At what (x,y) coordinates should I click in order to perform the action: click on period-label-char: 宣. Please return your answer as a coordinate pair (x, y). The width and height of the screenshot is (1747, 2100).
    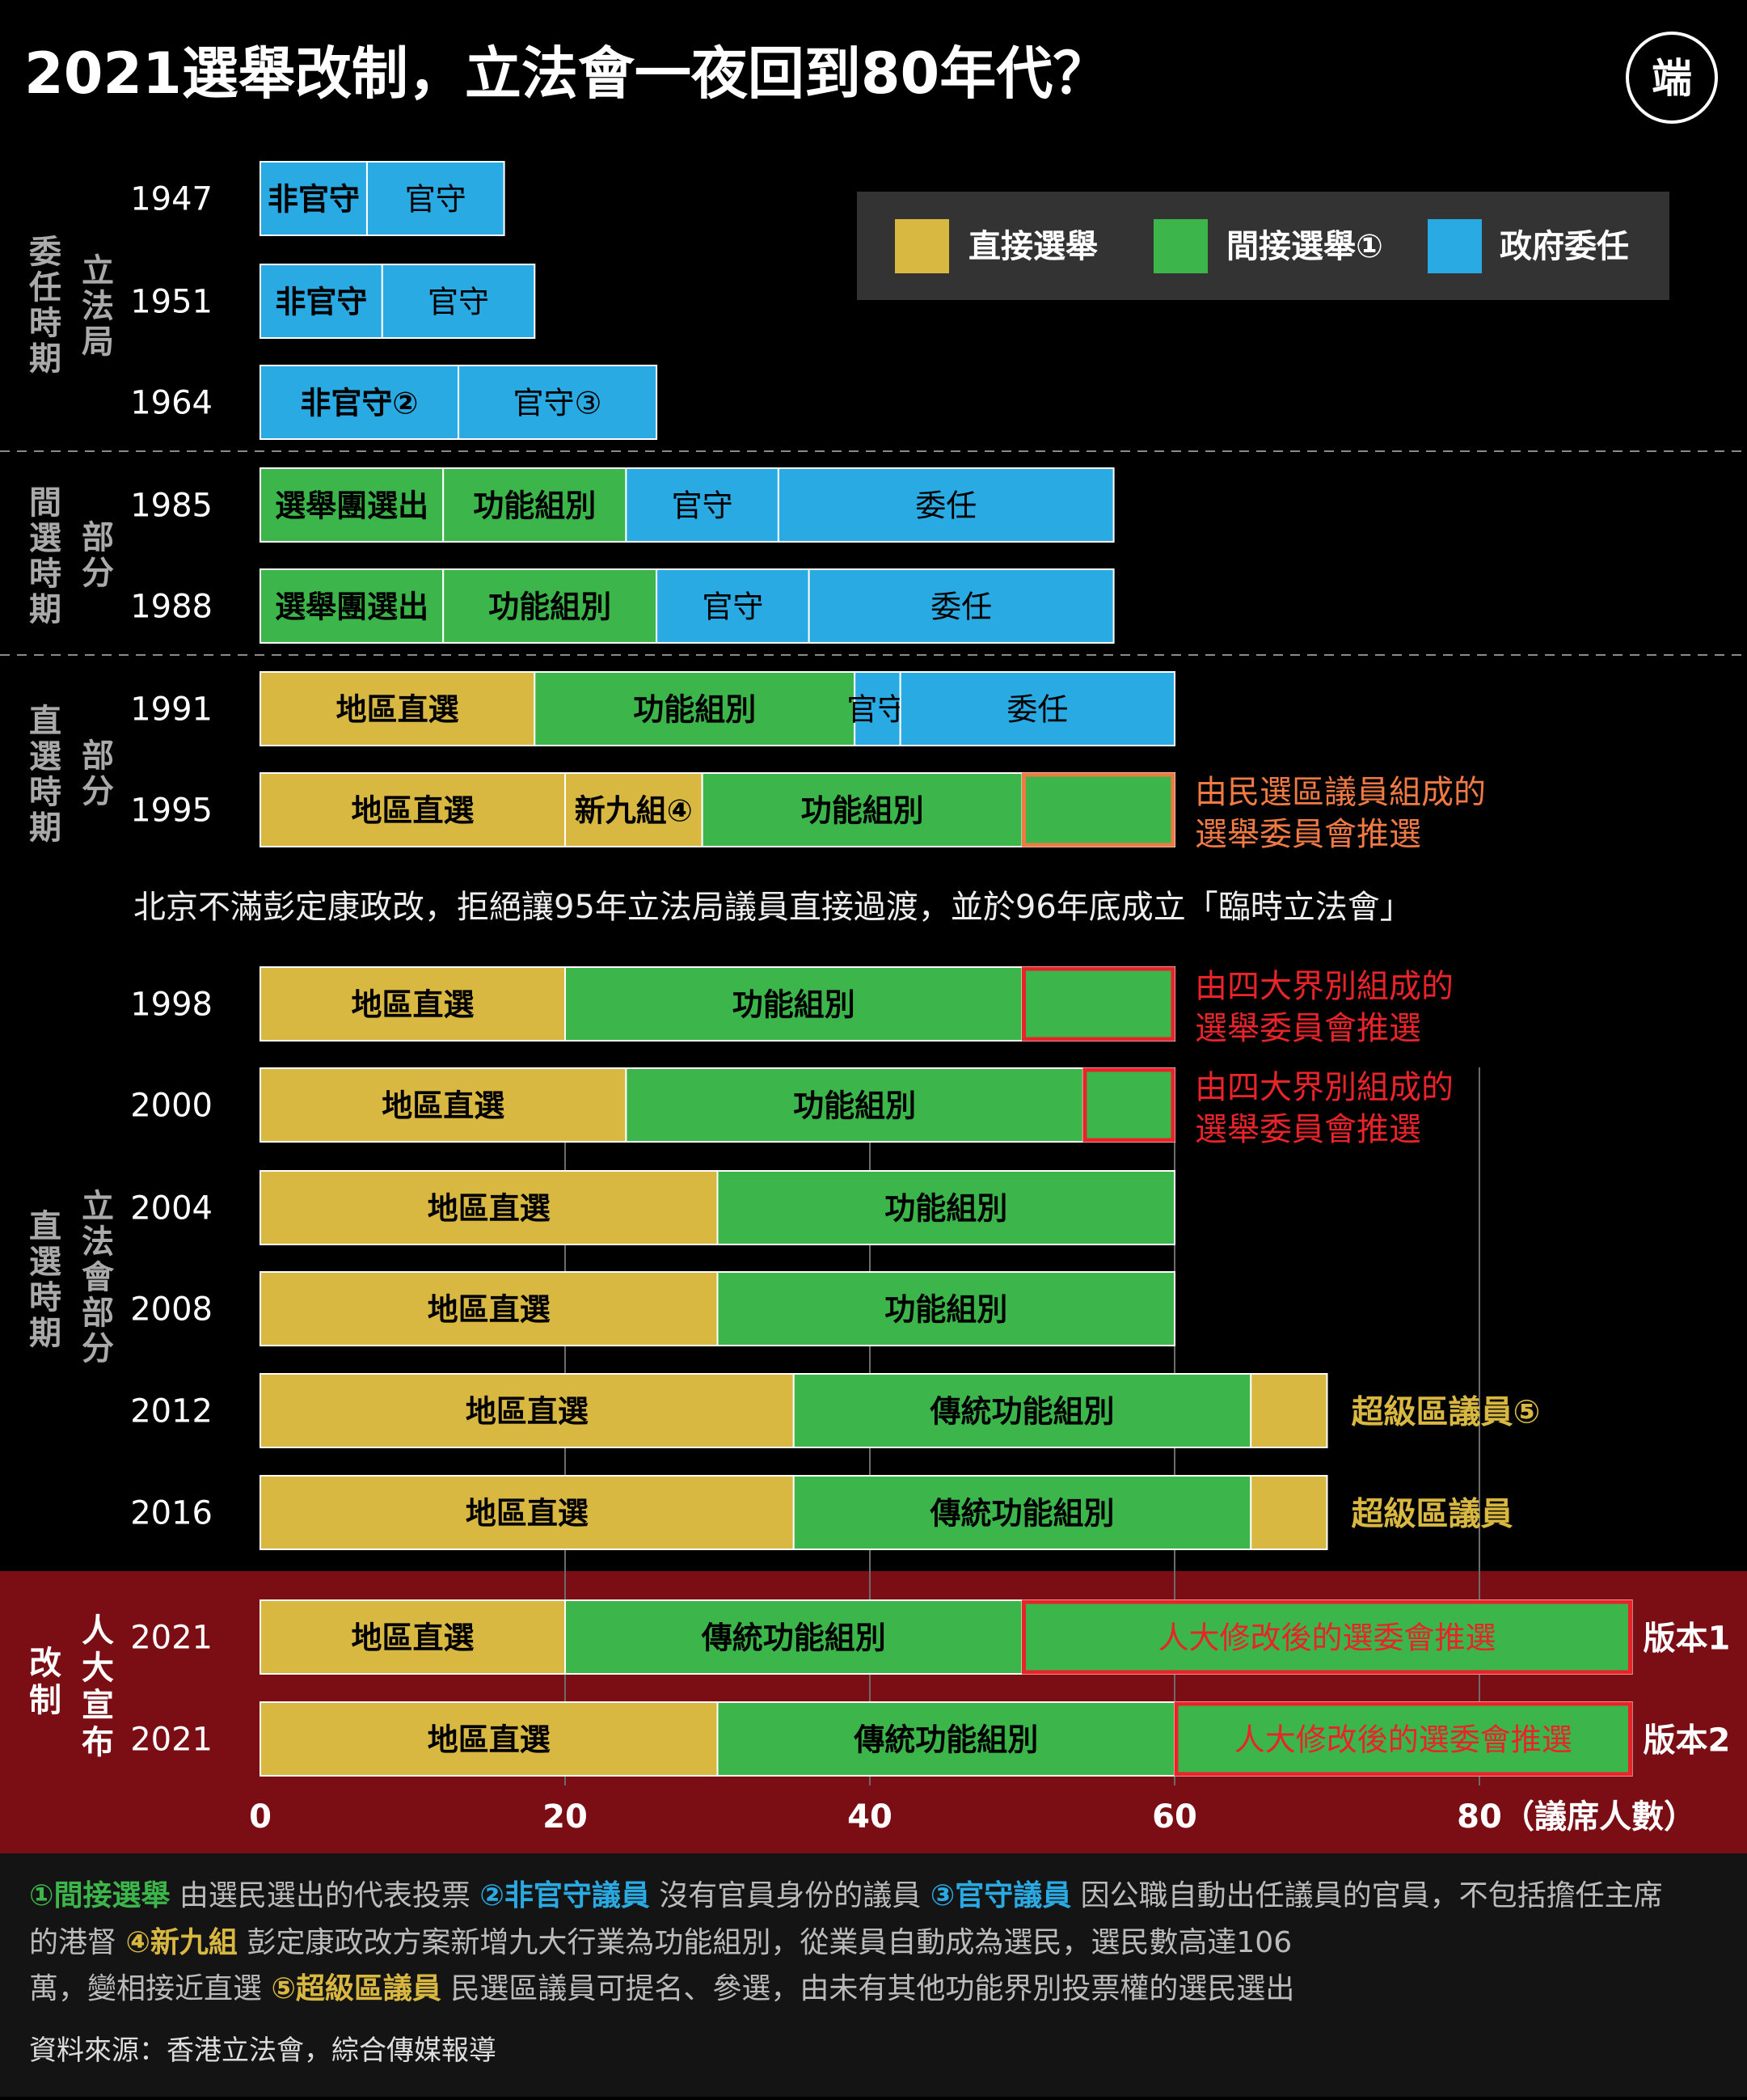
    Looking at the image, I should click on (98, 1705).